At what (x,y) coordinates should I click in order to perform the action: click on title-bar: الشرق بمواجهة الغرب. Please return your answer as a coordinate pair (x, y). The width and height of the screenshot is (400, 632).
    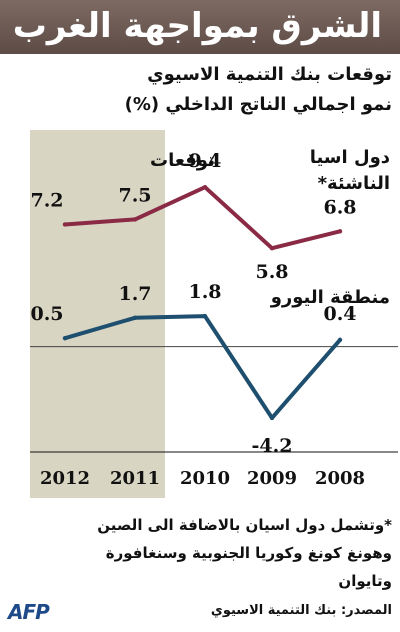
    Looking at the image, I should click on (200, 27).